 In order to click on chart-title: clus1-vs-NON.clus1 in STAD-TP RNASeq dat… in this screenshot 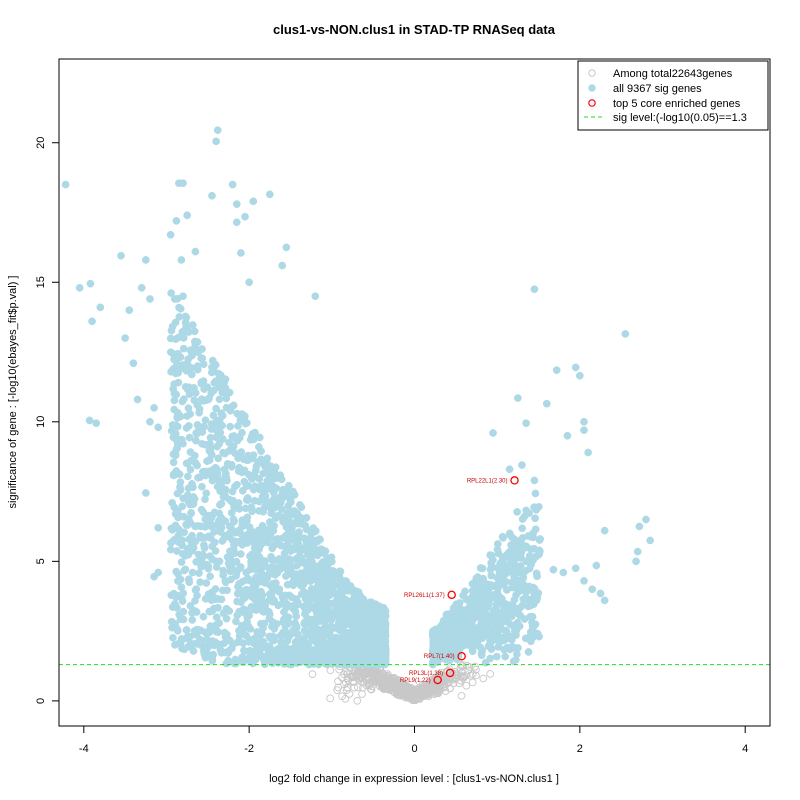, I will do `click(414, 29)`.